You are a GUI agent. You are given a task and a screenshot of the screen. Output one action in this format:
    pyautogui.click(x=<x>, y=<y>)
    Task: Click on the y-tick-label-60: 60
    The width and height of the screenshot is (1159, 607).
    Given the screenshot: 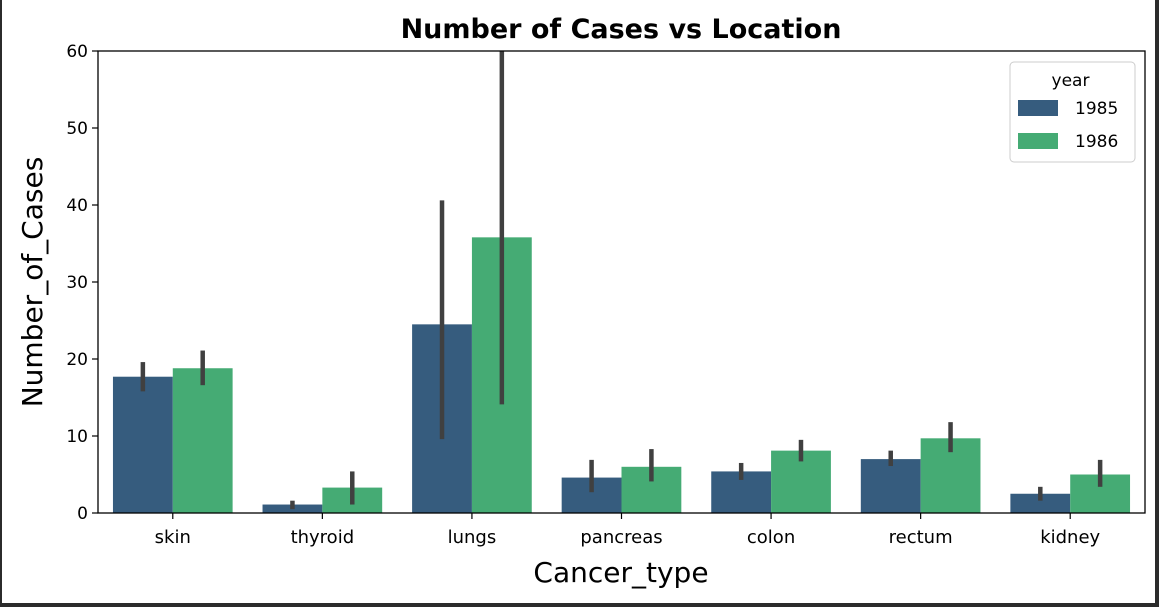 What is the action you would take?
    pyautogui.click(x=77, y=52)
    